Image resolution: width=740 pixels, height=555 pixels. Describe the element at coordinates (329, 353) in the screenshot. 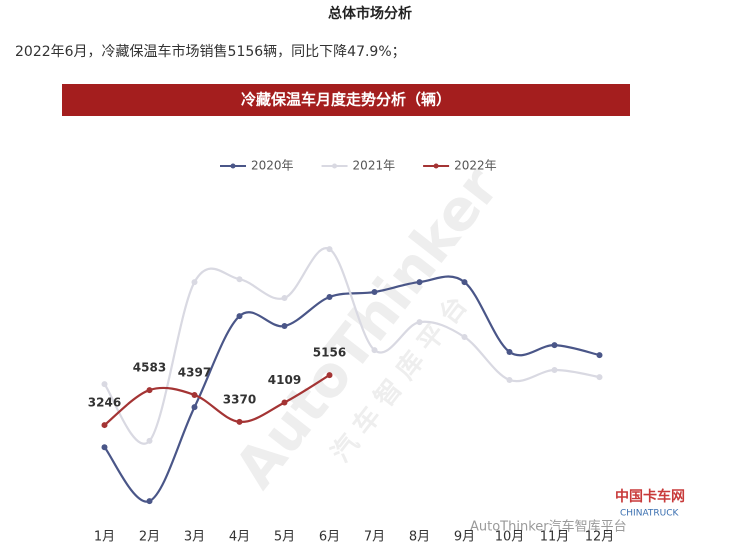

I see `data-label: 5156` at that location.